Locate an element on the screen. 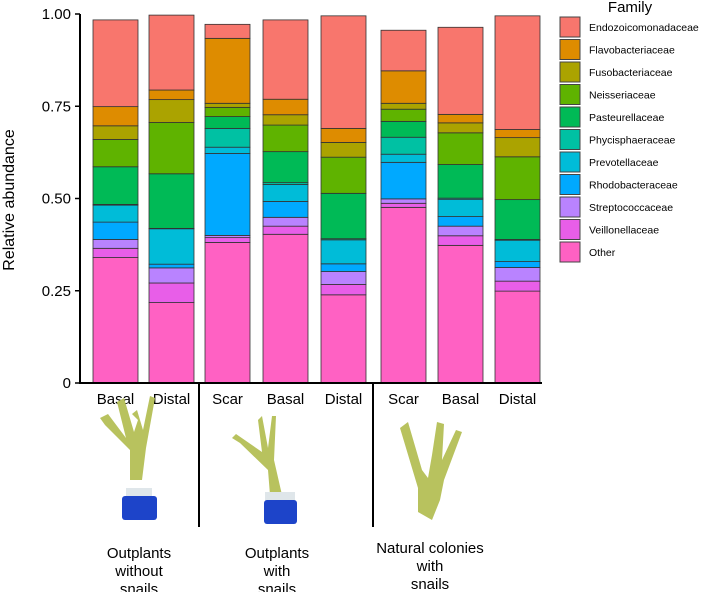 The width and height of the screenshot is (709, 592). group-caption: Natural colonies with snails is located at coordinates (430, 566).